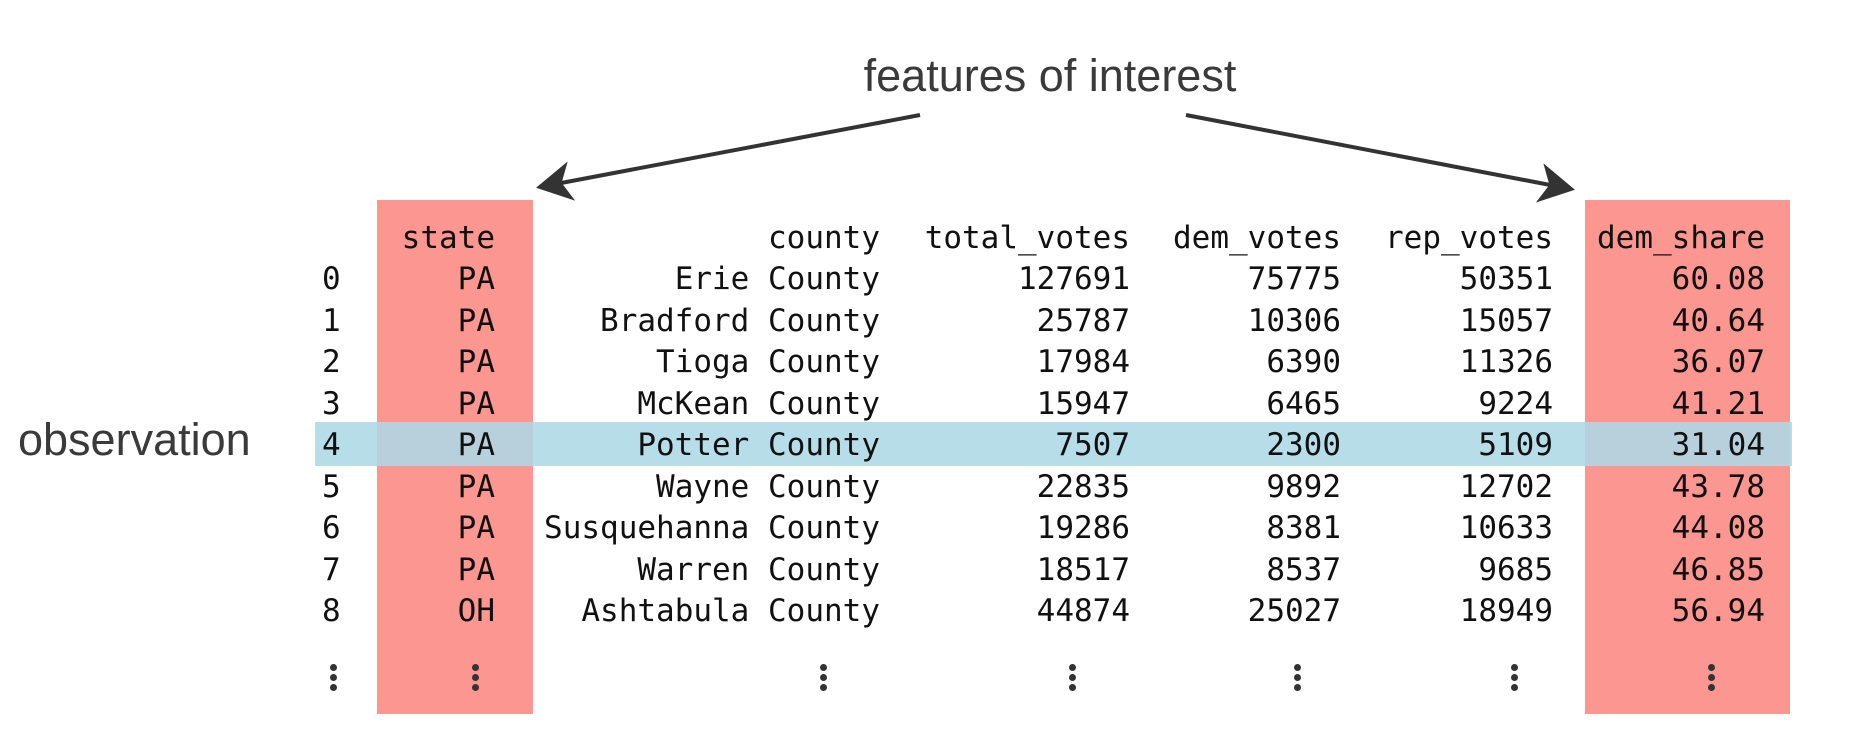 The width and height of the screenshot is (1872, 738). Describe the element at coordinates (758, 569) in the screenshot. I see `table-cell-county: Warren County` at that location.